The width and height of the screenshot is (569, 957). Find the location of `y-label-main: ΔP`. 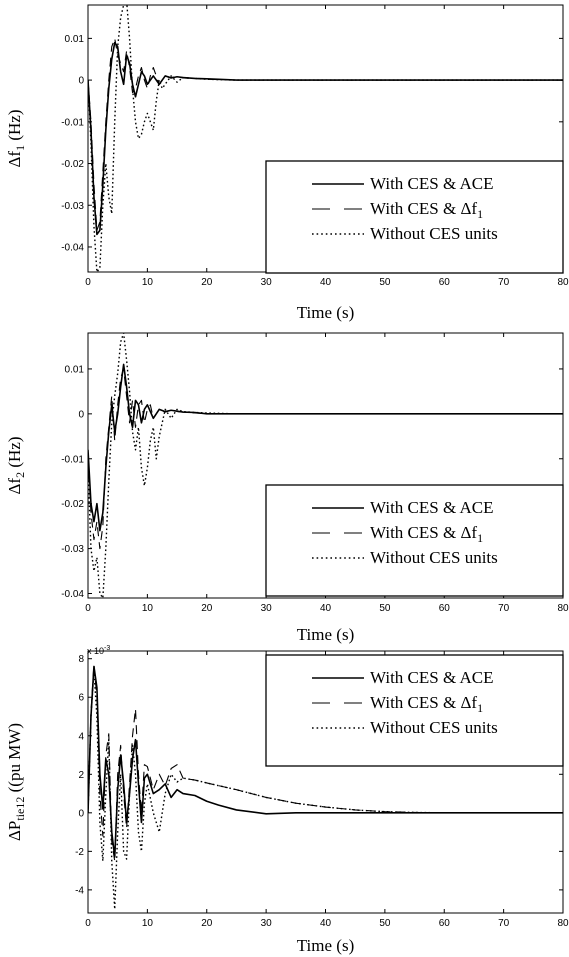

y-label-main: ΔP is located at coordinates (14, 831).